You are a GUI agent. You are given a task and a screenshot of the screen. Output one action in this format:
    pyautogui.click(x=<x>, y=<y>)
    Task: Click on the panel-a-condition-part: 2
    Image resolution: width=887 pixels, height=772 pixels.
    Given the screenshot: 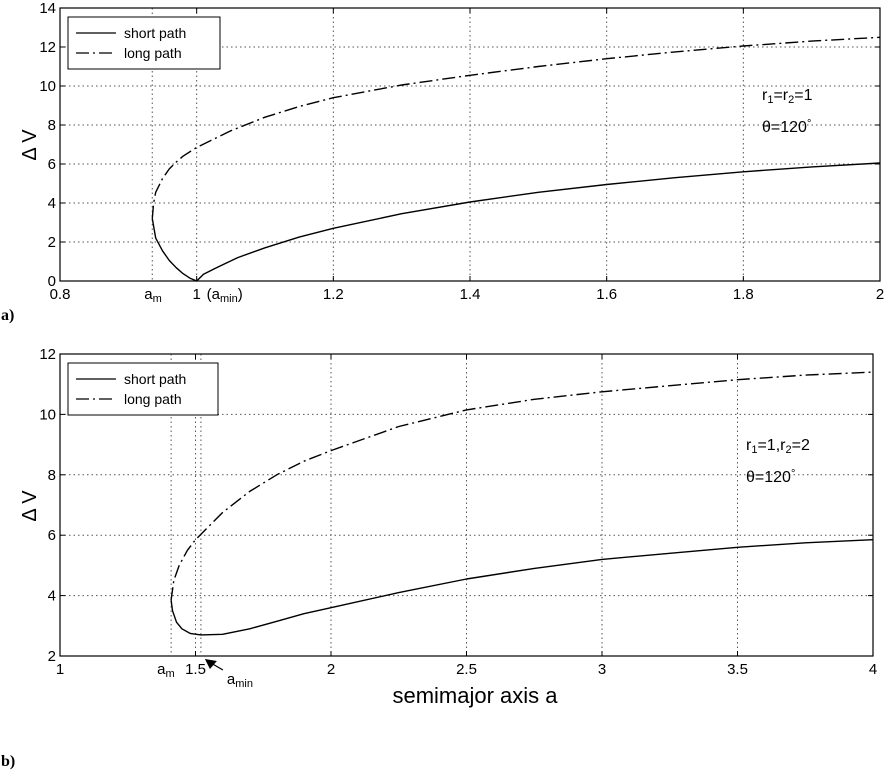 What is the action you would take?
    pyautogui.click(x=791, y=100)
    